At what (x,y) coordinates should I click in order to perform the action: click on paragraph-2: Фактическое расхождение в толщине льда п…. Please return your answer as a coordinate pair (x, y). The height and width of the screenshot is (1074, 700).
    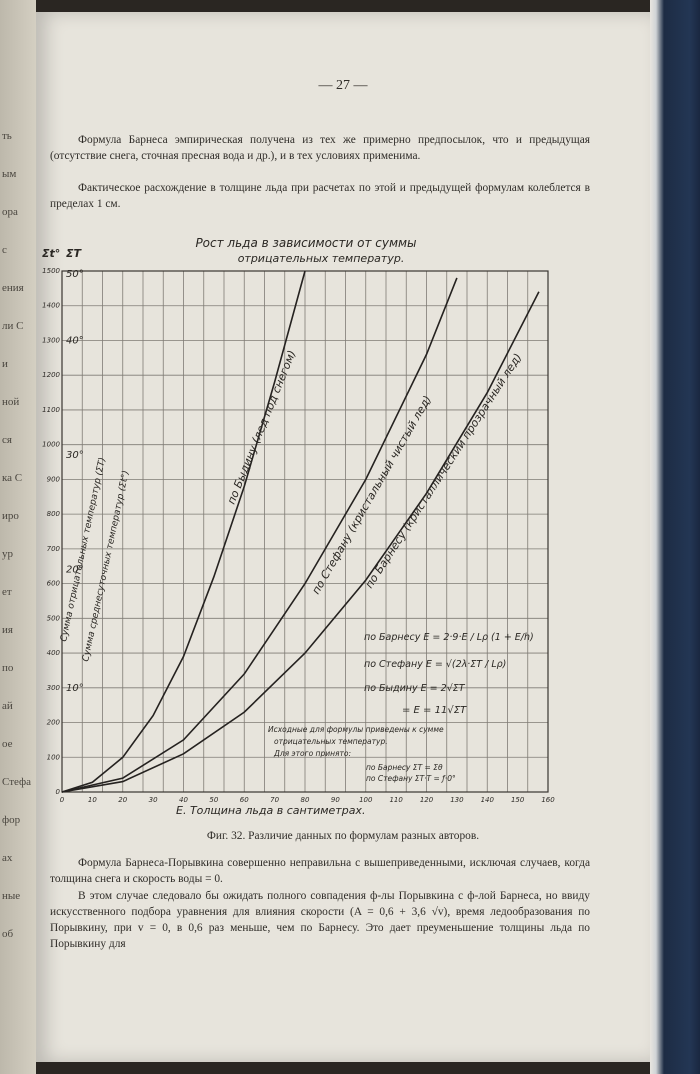
    Looking at the image, I should click on (320, 196).